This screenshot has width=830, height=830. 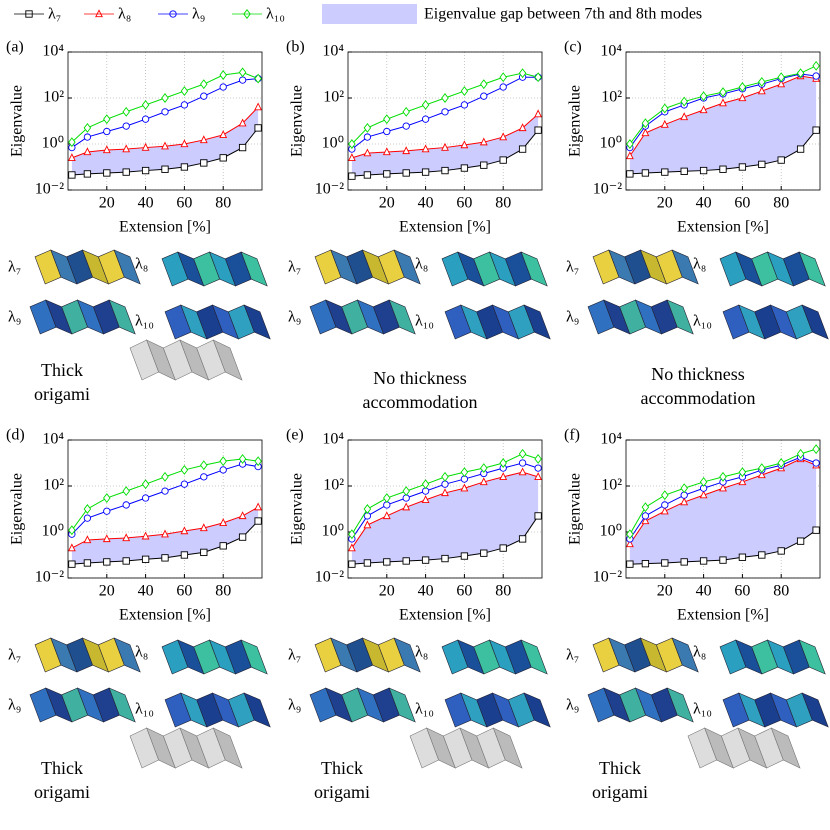 I want to click on plot-frame, so click(x=445, y=509).